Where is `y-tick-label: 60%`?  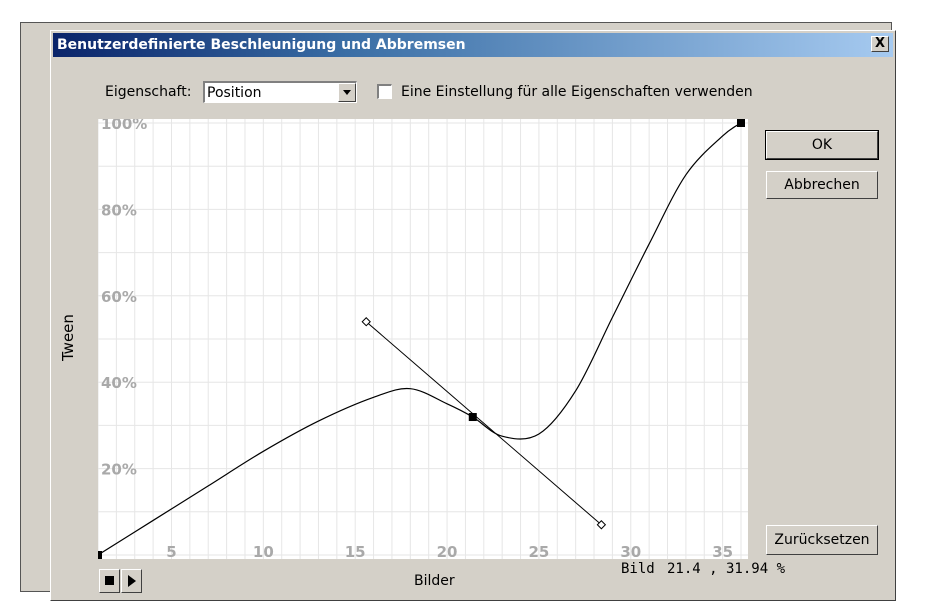
y-tick-label: 60% is located at coordinates (119, 297).